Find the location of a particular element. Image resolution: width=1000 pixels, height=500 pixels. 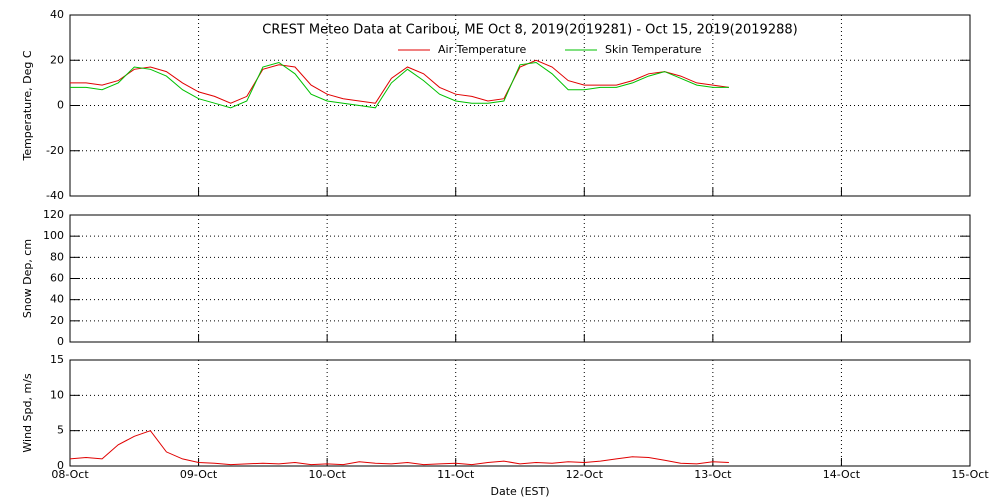

legend-label: Skin Temperature is located at coordinates (653, 49).